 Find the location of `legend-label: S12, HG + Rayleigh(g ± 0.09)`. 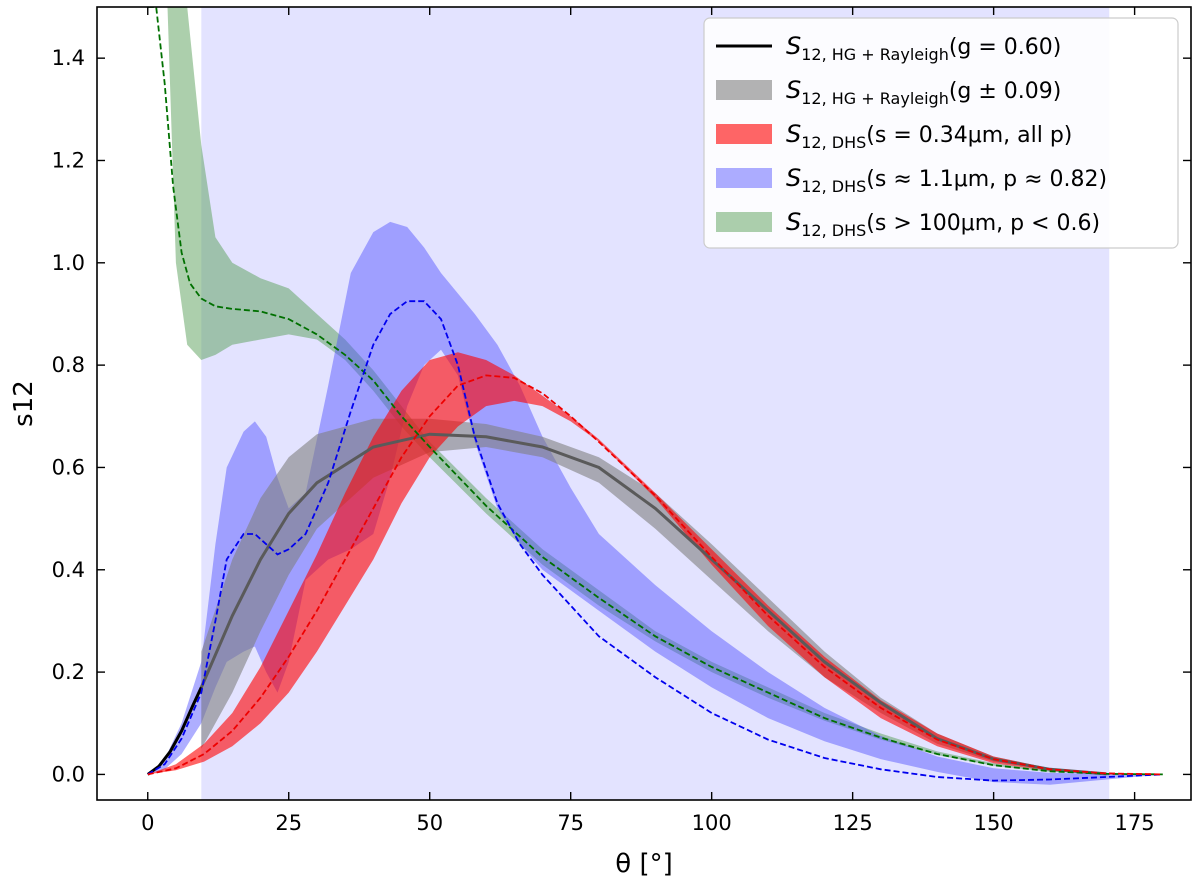

legend-label: S12, HG + Rayleigh(g ± 0.09) is located at coordinates (923, 92).